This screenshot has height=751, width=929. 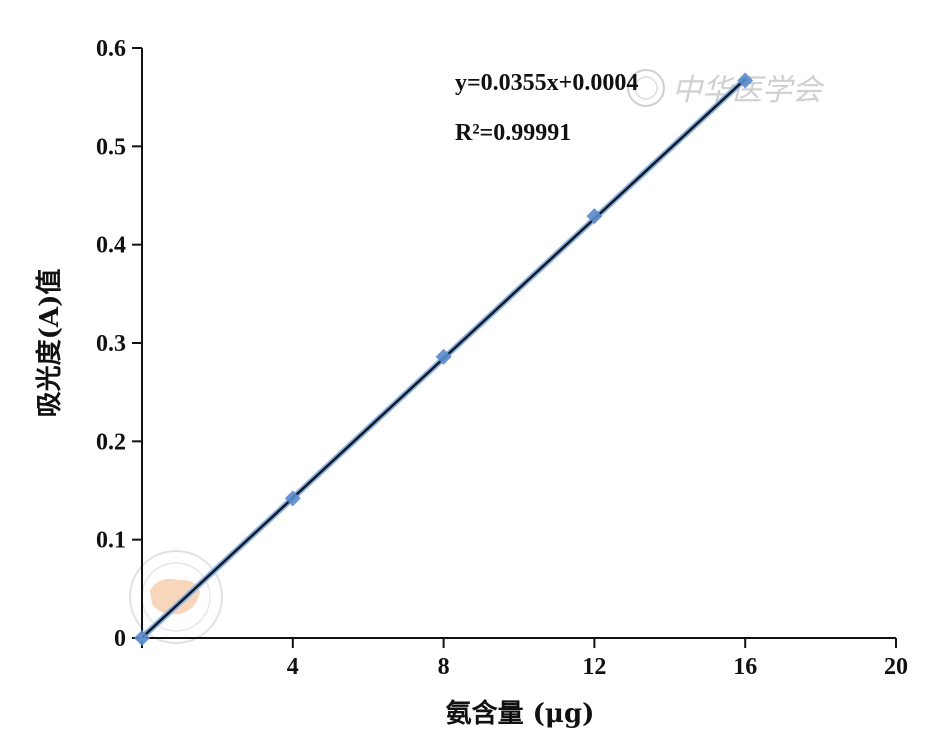 I want to click on y-tick-label: 0.4, so click(x=111, y=246).